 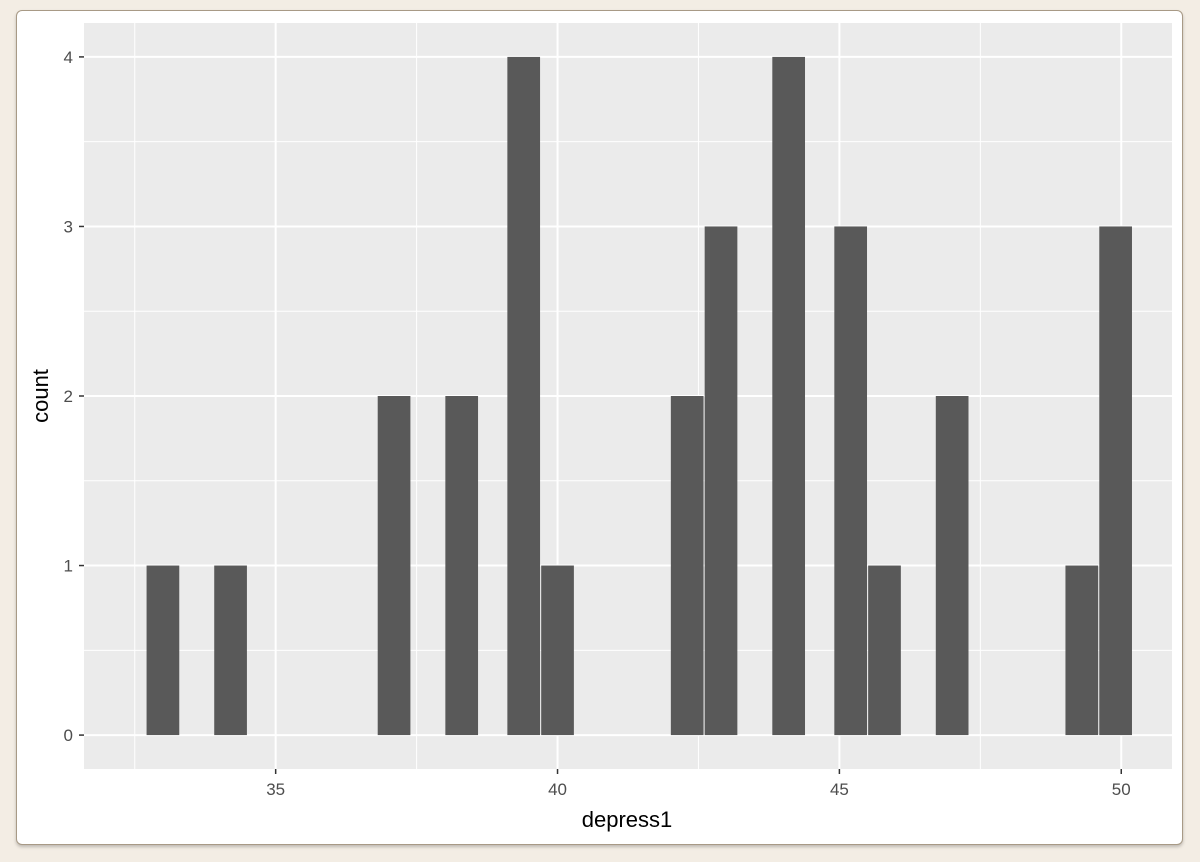 I want to click on y-tick-label: 4, so click(x=68, y=57).